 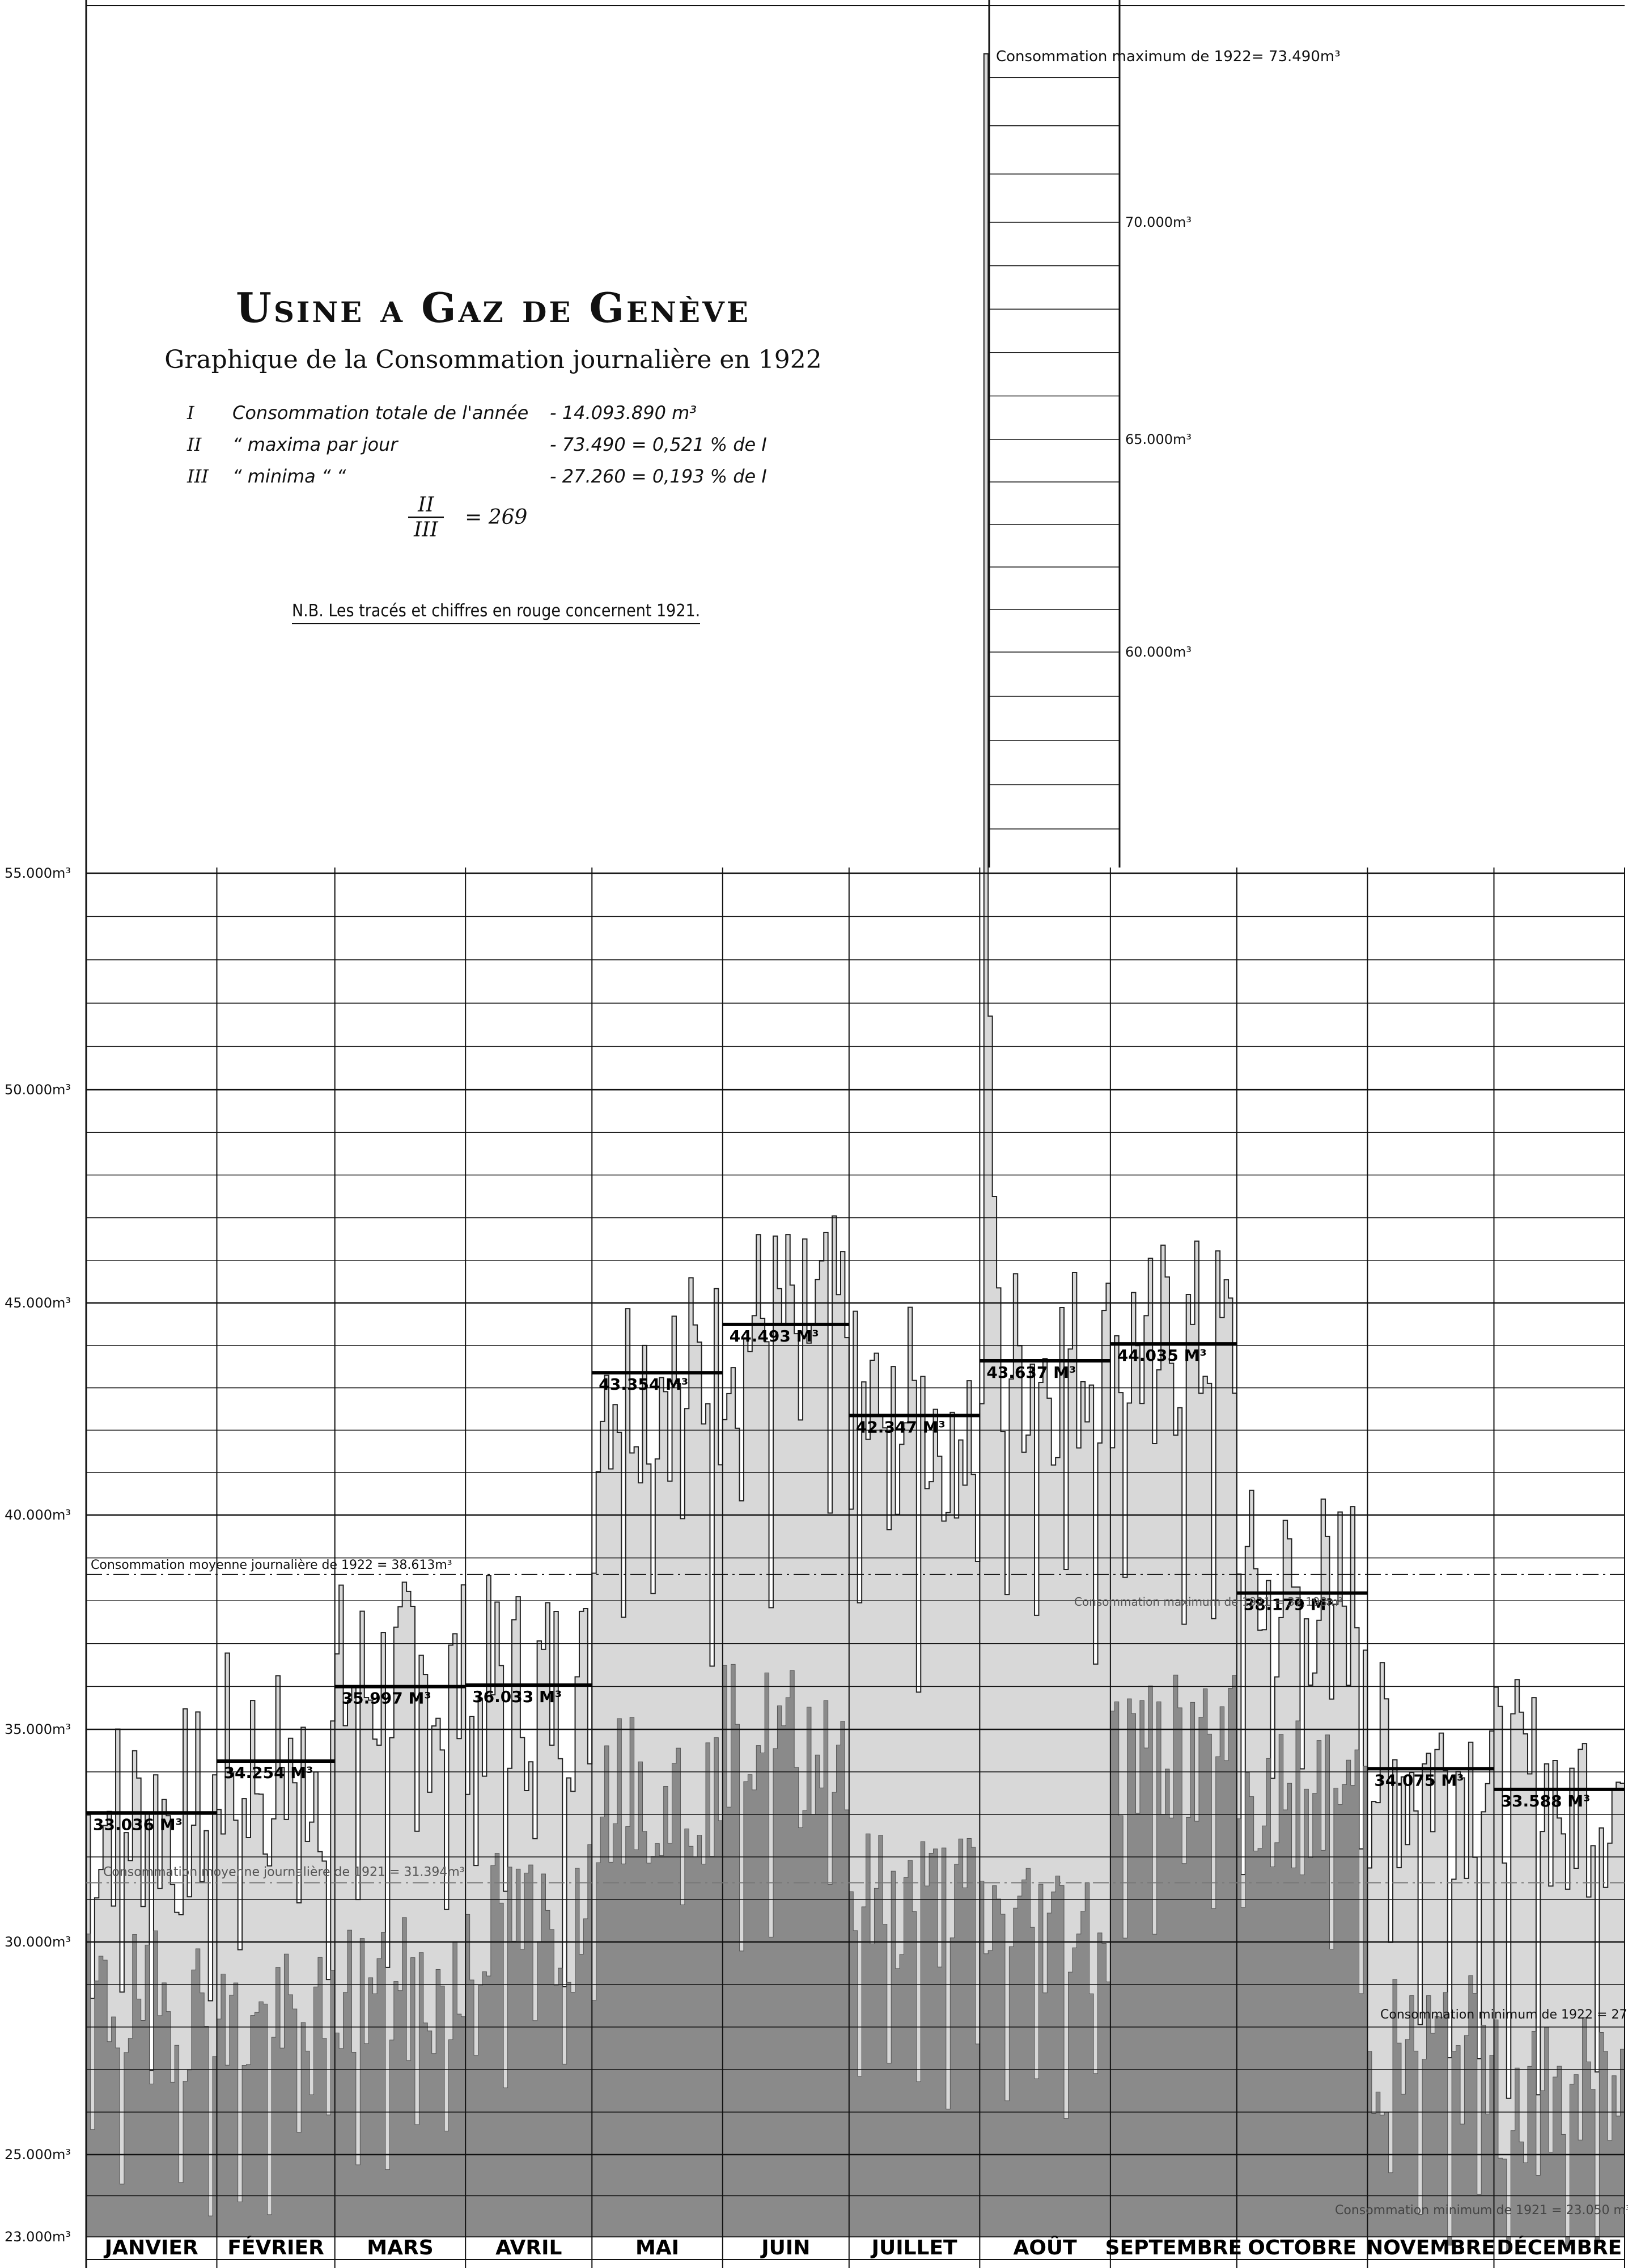 I want to click on y-tick-label: 35.000m³, so click(x=38, y=1729).